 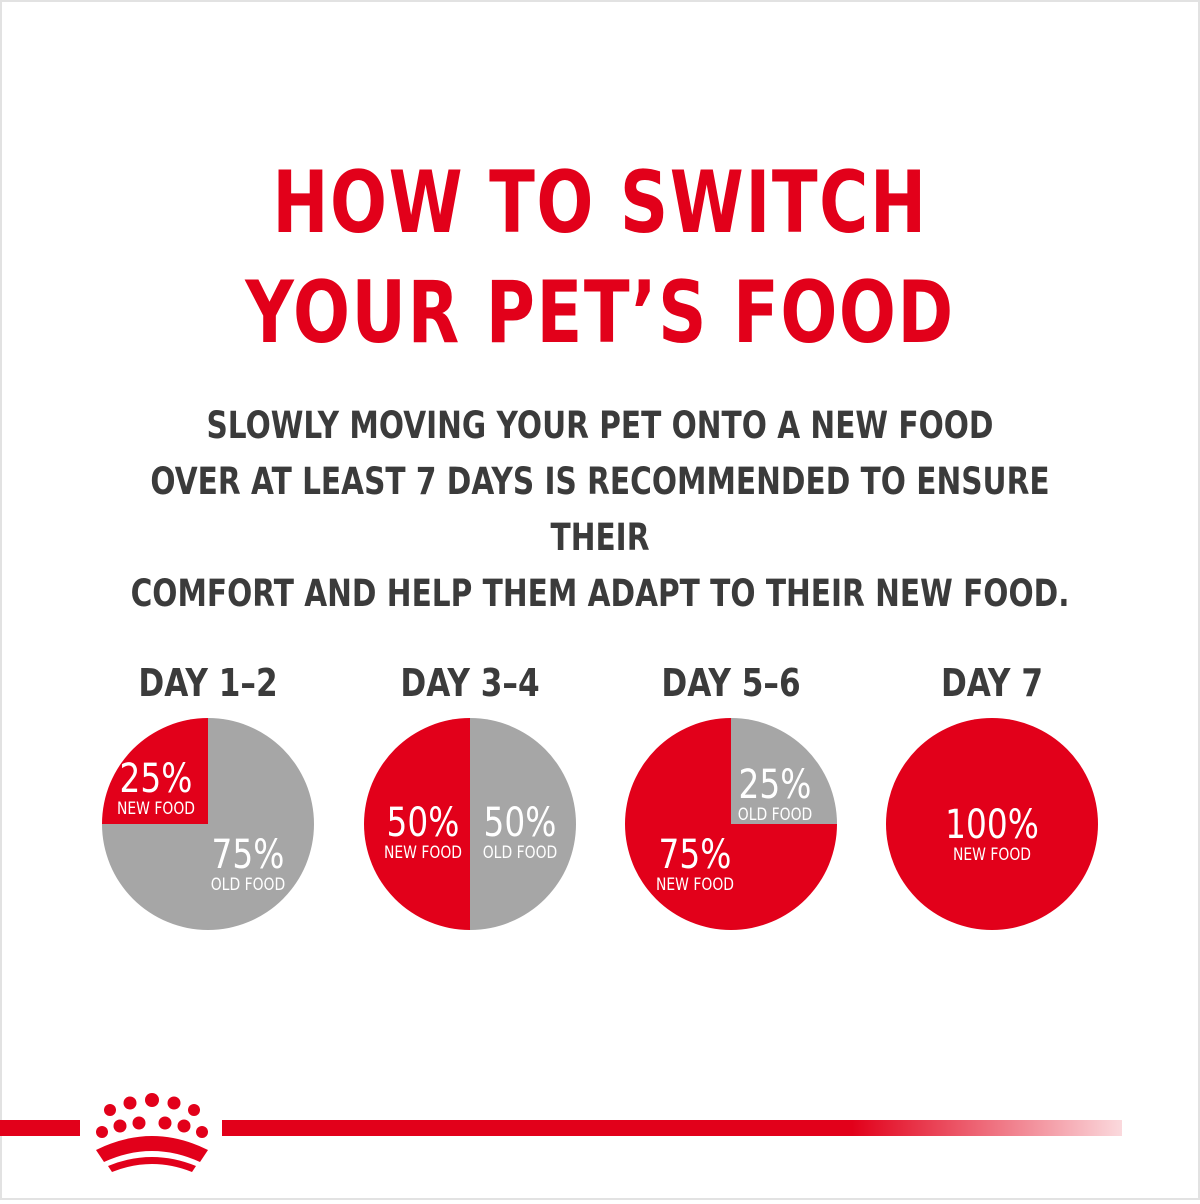 I want to click on title-line-2: YOUR PET’S FOOD, so click(x=600, y=313).